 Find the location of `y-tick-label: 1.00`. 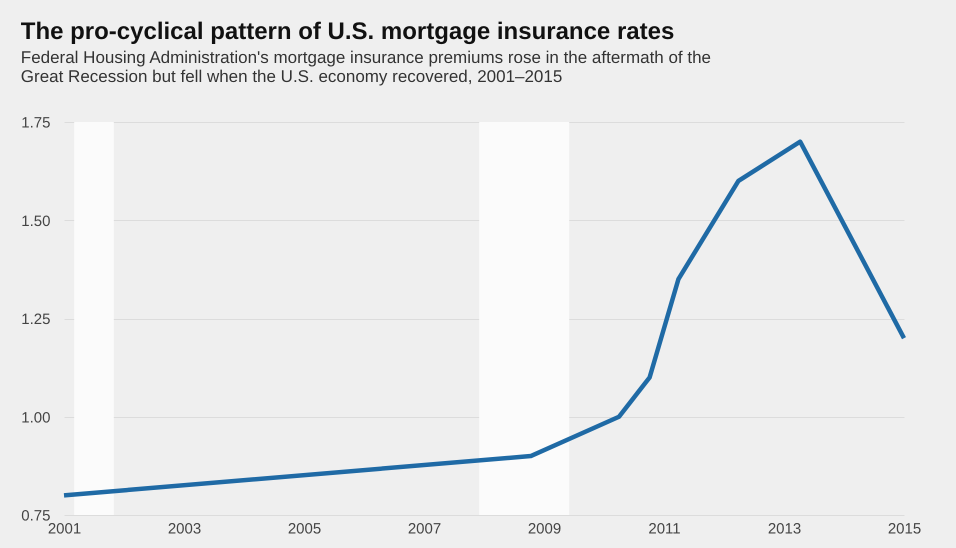

y-tick-label: 1.00 is located at coordinates (35, 417).